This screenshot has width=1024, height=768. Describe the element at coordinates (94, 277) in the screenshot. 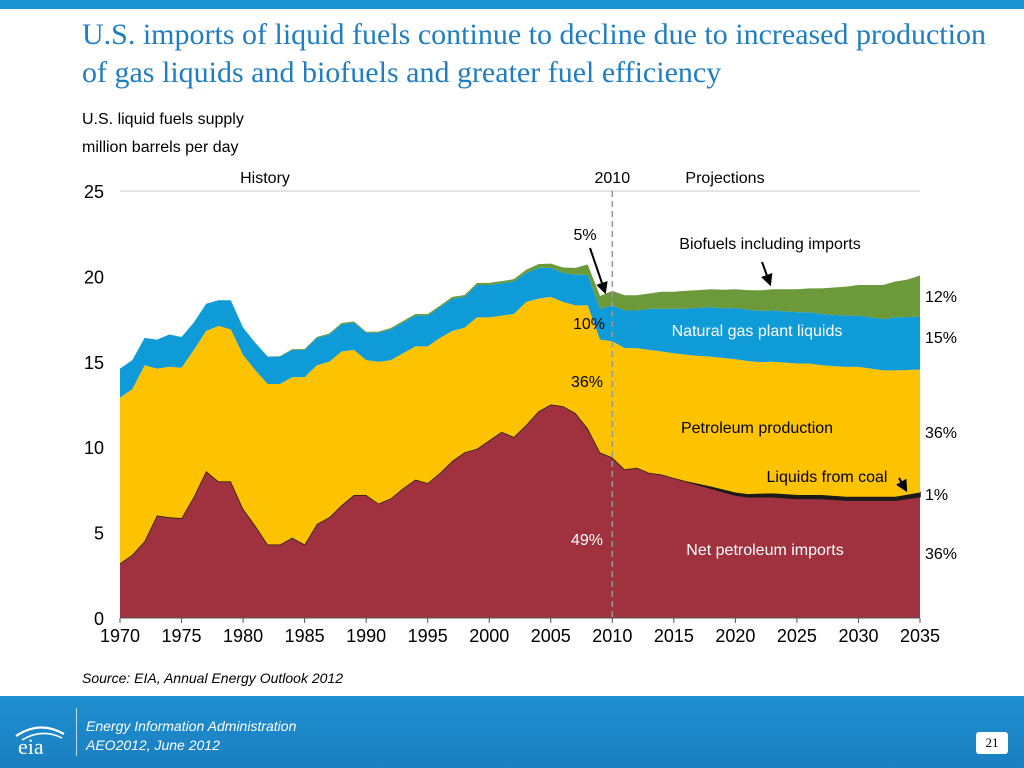

I see `y-tick-label: 20` at that location.